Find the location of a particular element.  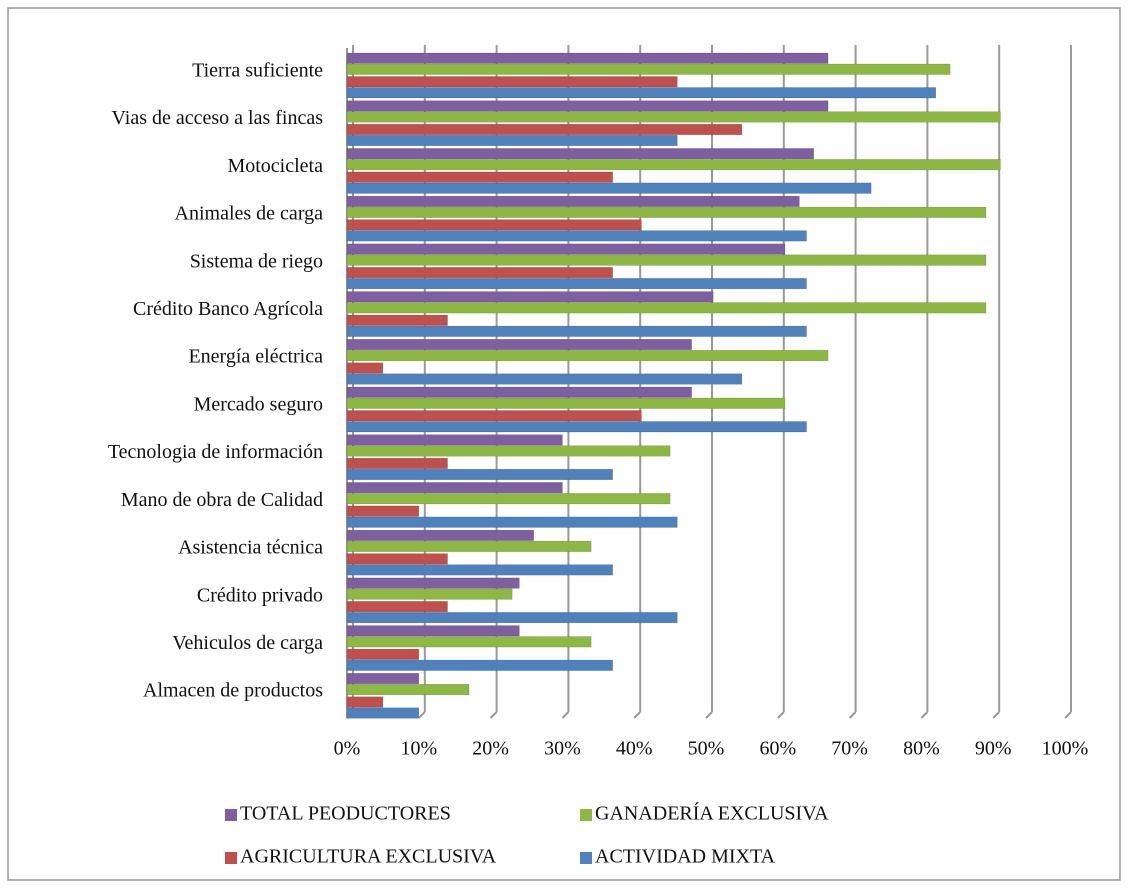

y-tick-label: Asistencia técnica is located at coordinates (250, 548).